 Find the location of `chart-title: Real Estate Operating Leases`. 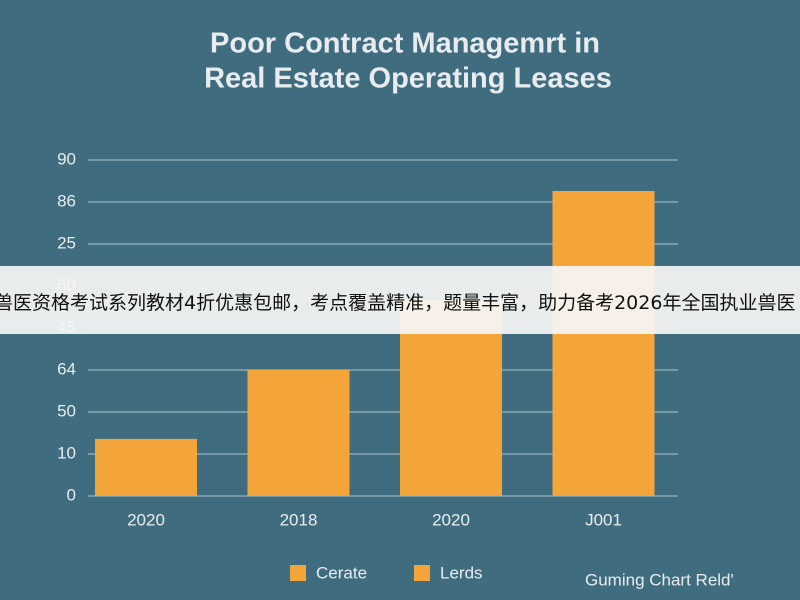

chart-title: Real Estate Operating Leases is located at coordinates (408, 79).